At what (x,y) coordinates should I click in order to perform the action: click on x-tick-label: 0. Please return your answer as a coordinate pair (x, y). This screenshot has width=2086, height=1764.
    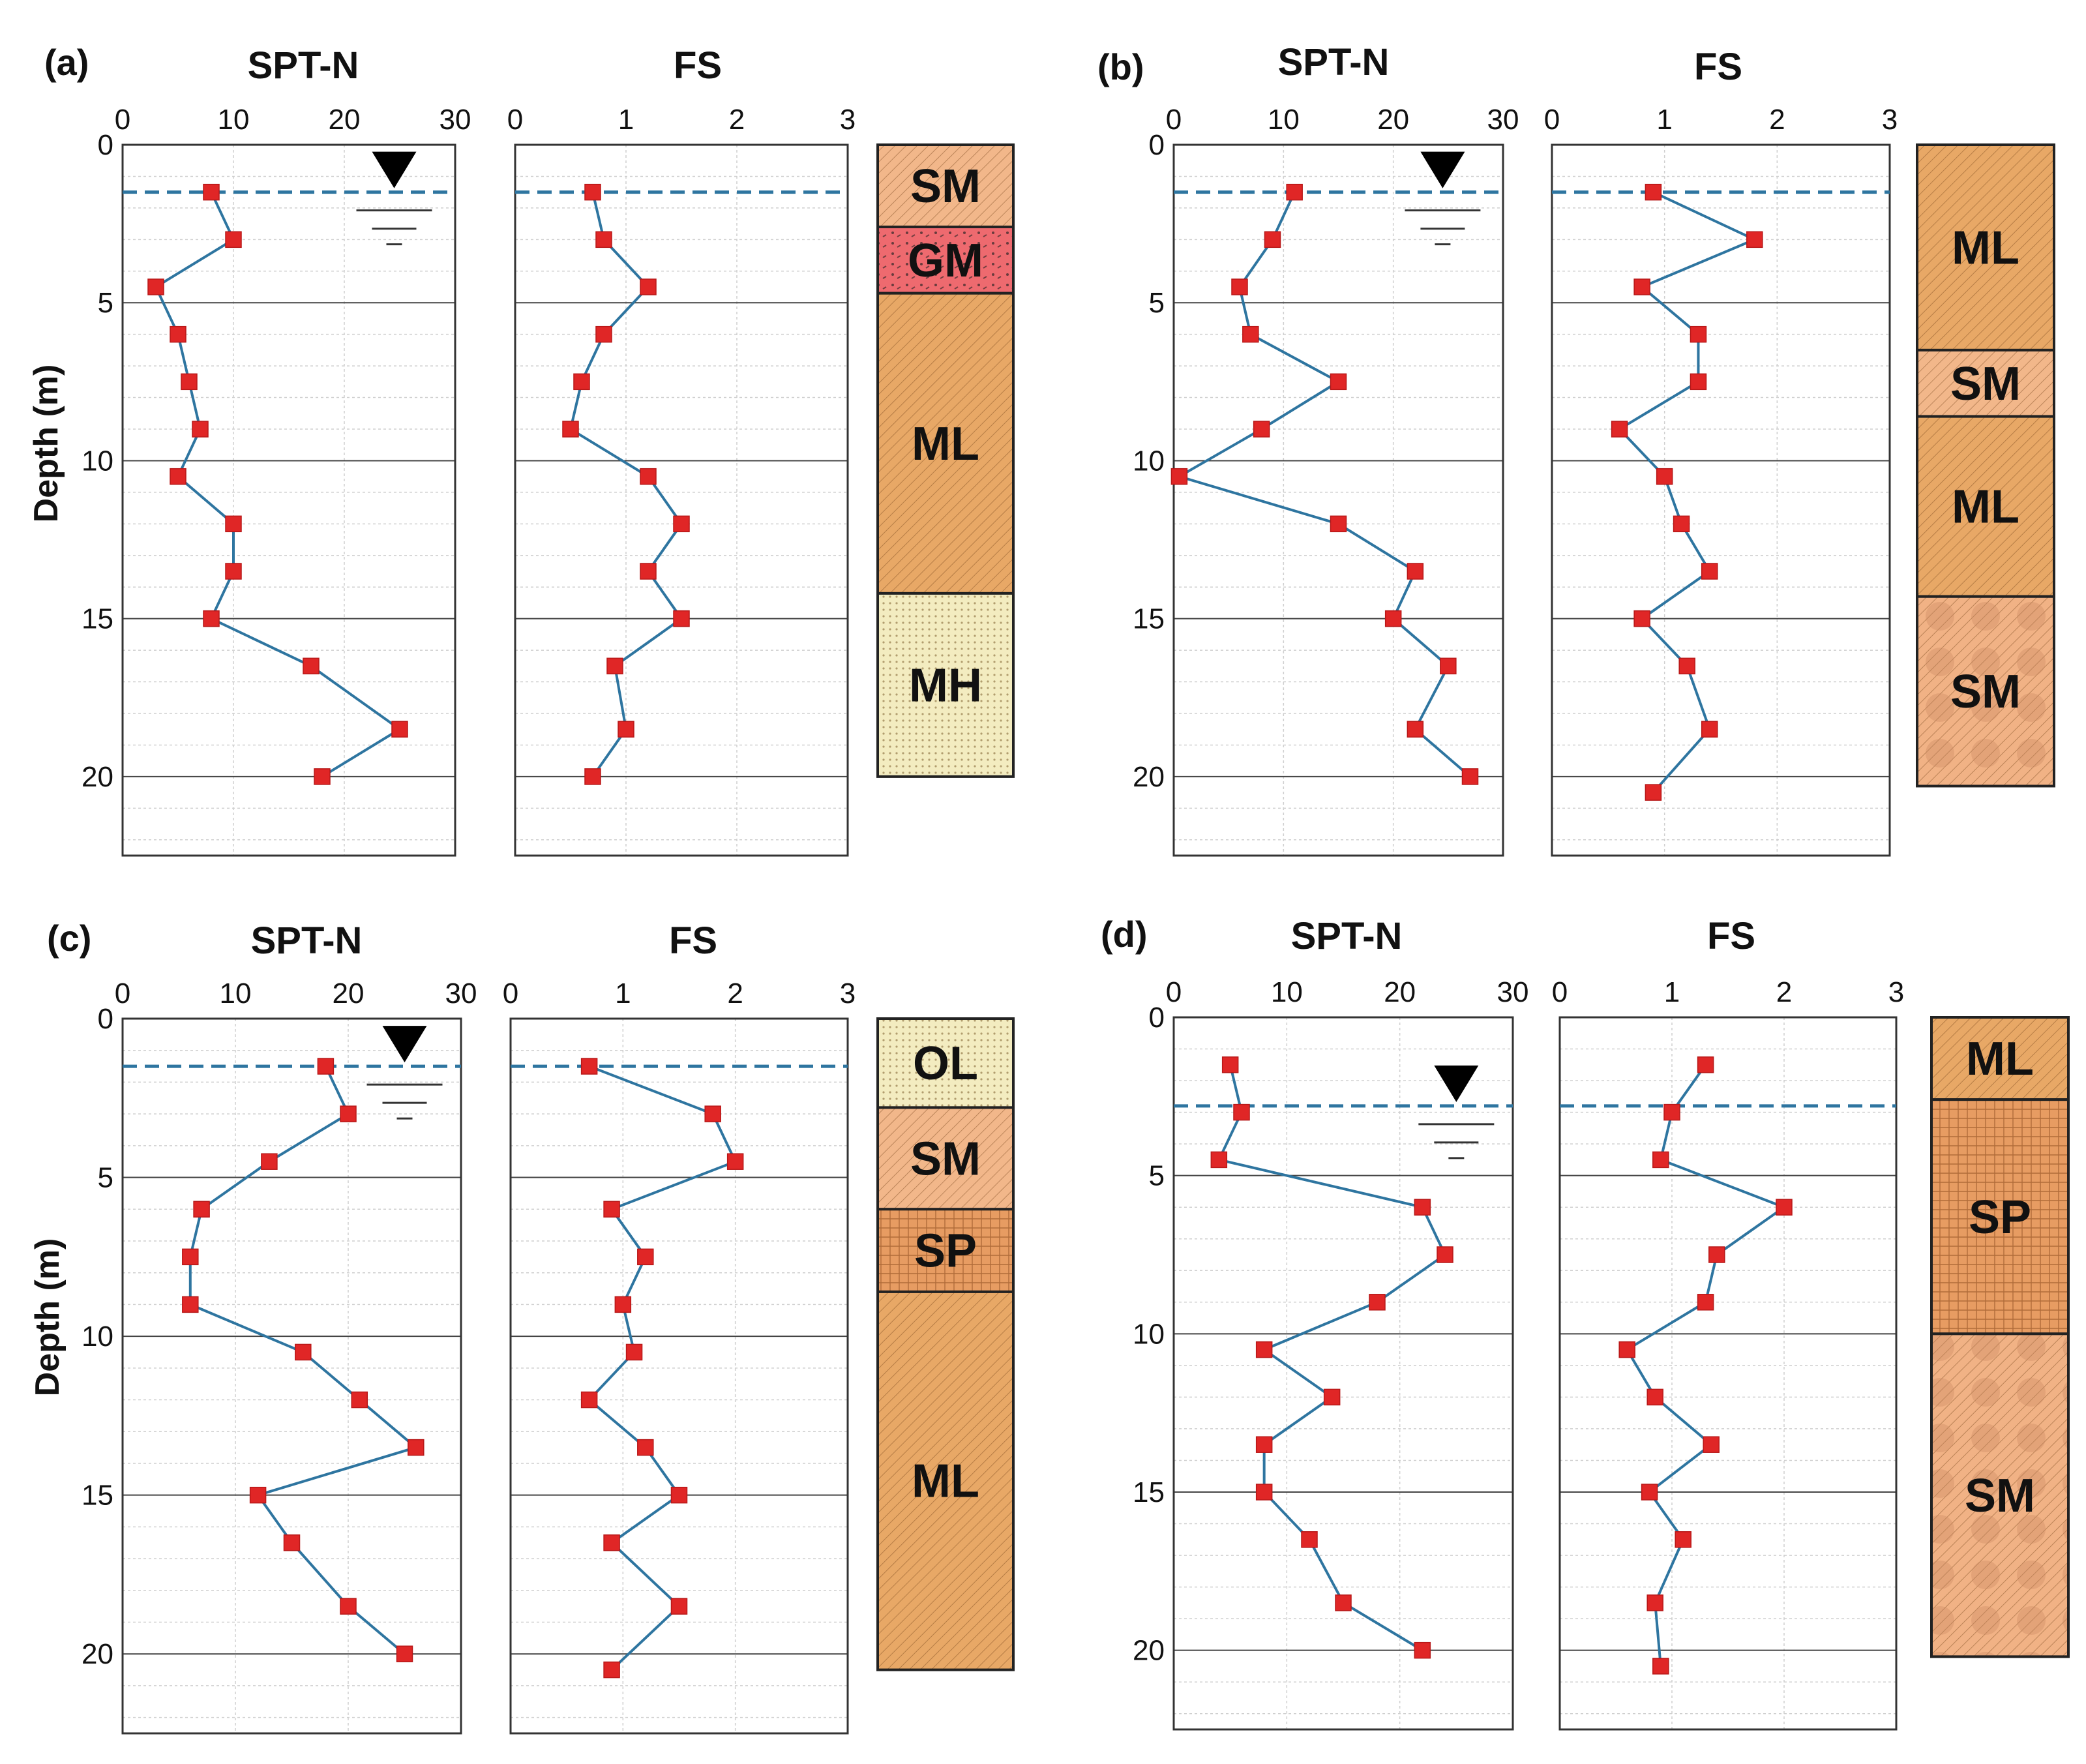
    Looking at the image, I should click on (511, 993).